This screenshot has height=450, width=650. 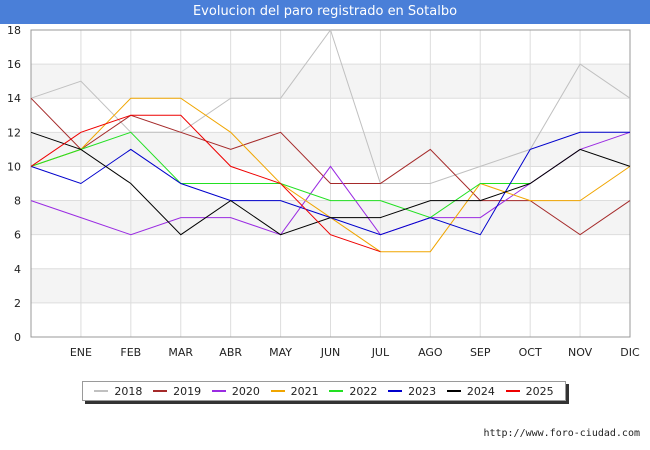 I want to click on y-tick-label: 0, so click(x=17, y=337).